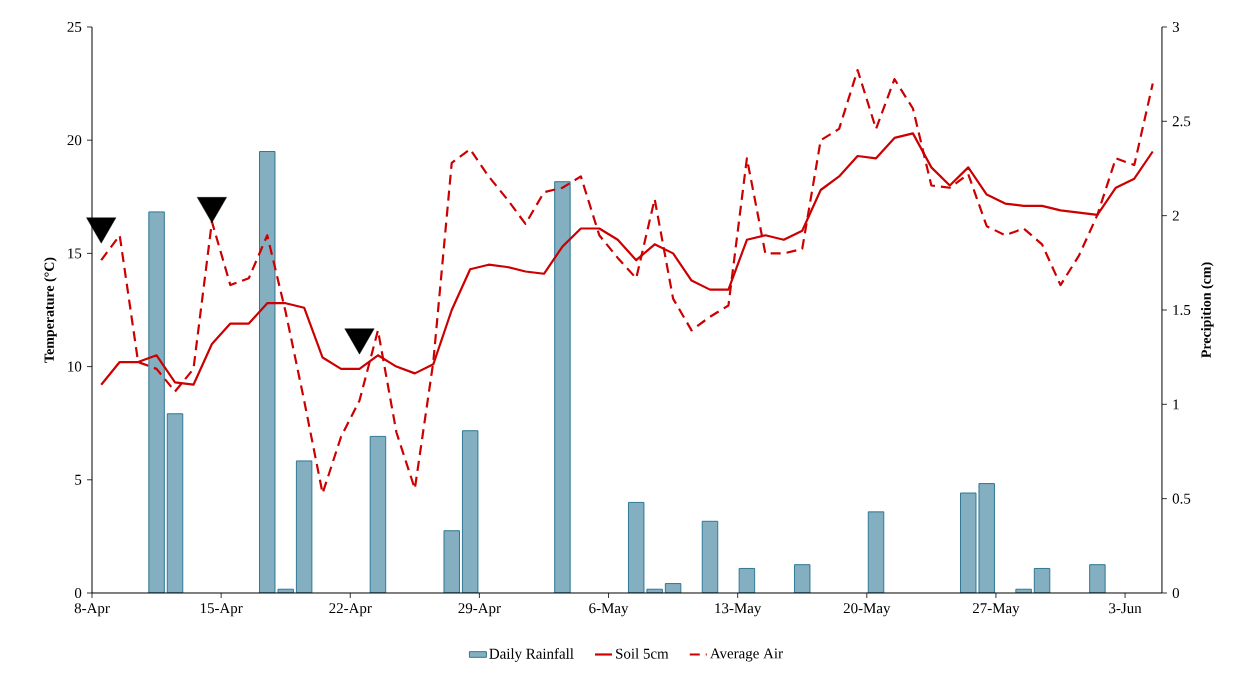 This screenshot has width=1251, height=683. What do you see at coordinates (78, 593) in the screenshot?
I see `y-tick-label: 0` at bounding box center [78, 593].